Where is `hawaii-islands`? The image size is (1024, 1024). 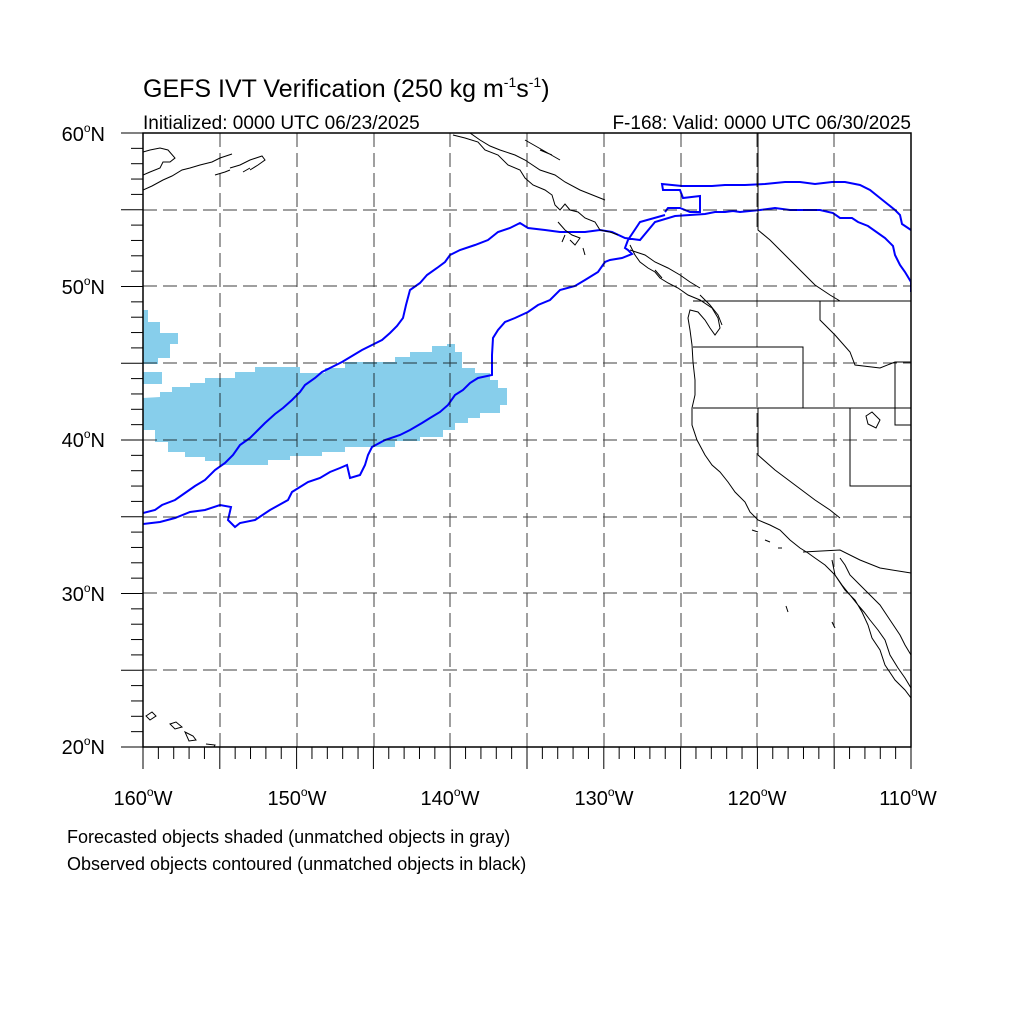 hawaii-islands is located at coordinates (180, 729).